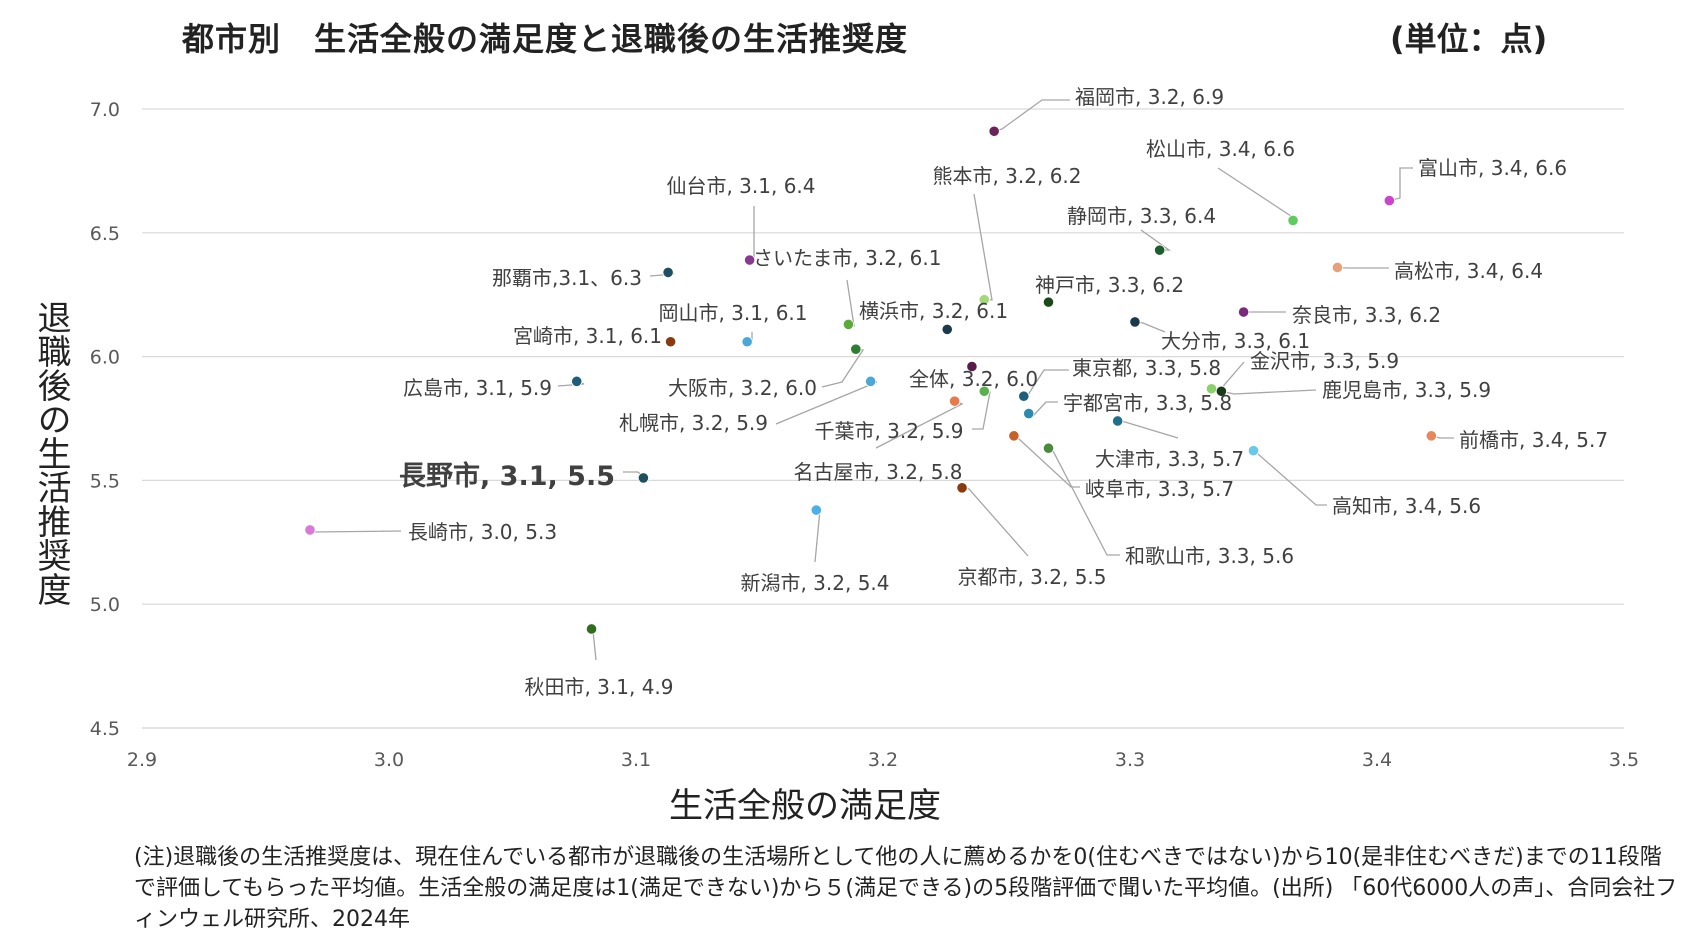 This screenshot has width=1685, height=944. I want to click on point-label: 広島市, 3.1, 5.9, so click(477, 388).